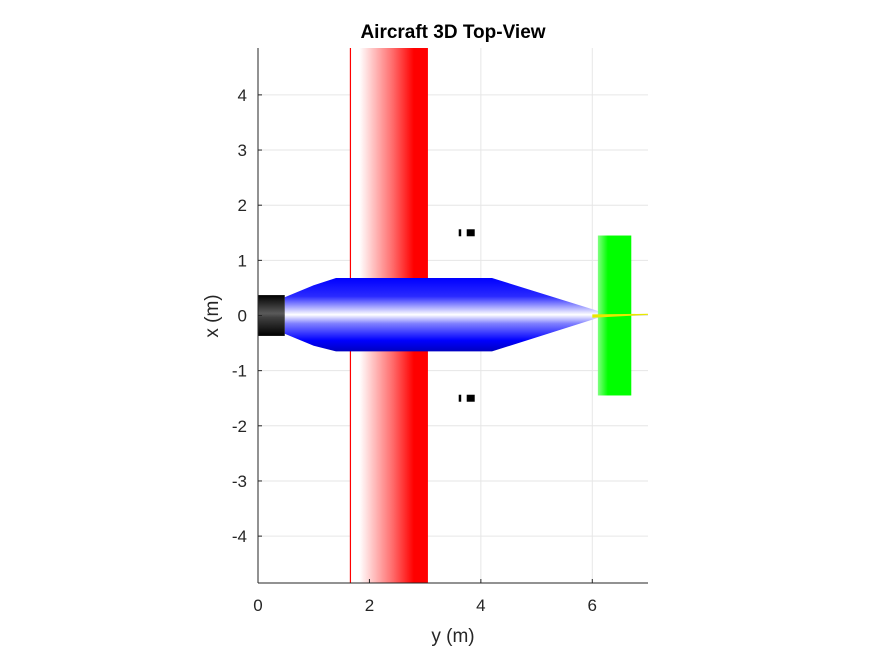 This screenshot has height=656, width=875. Describe the element at coordinates (242, 95) in the screenshot. I see `y-tick-label-8: 4` at that location.